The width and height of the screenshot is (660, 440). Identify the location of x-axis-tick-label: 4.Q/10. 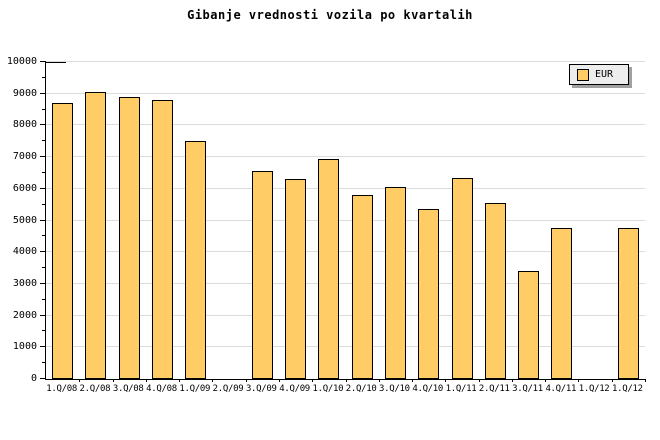
(428, 389).